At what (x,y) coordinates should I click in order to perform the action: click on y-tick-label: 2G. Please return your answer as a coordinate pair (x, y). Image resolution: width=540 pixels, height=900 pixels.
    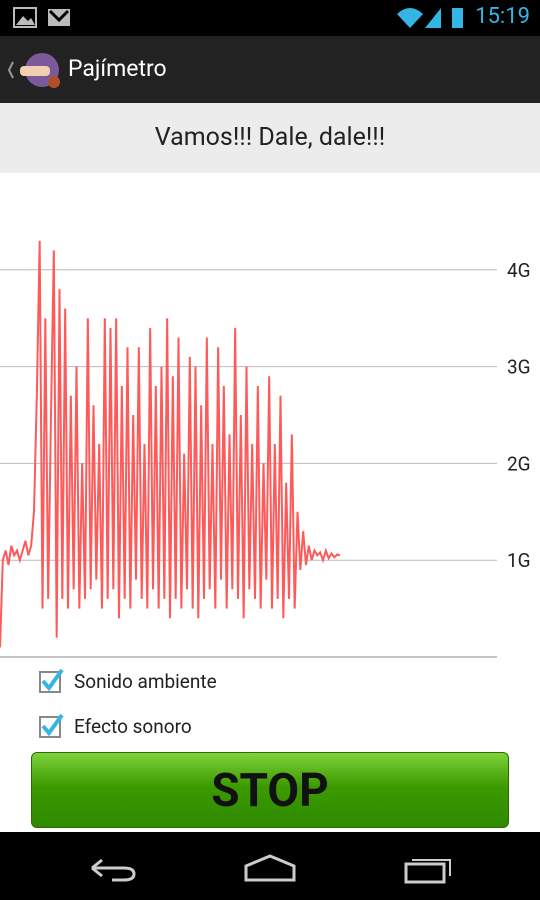
    Looking at the image, I should click on (519, 463).